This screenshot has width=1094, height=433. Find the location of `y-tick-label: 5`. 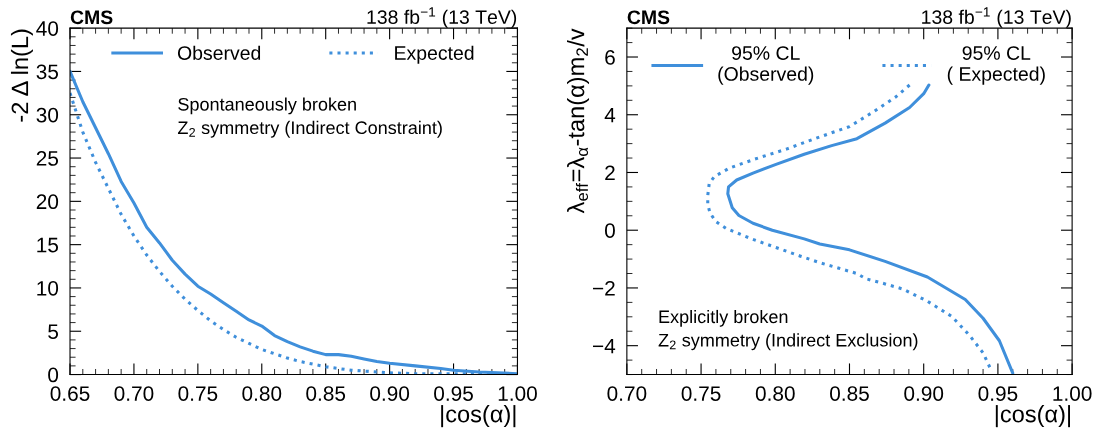

y-tick-label: 5 is located at coordinates (53, 331).